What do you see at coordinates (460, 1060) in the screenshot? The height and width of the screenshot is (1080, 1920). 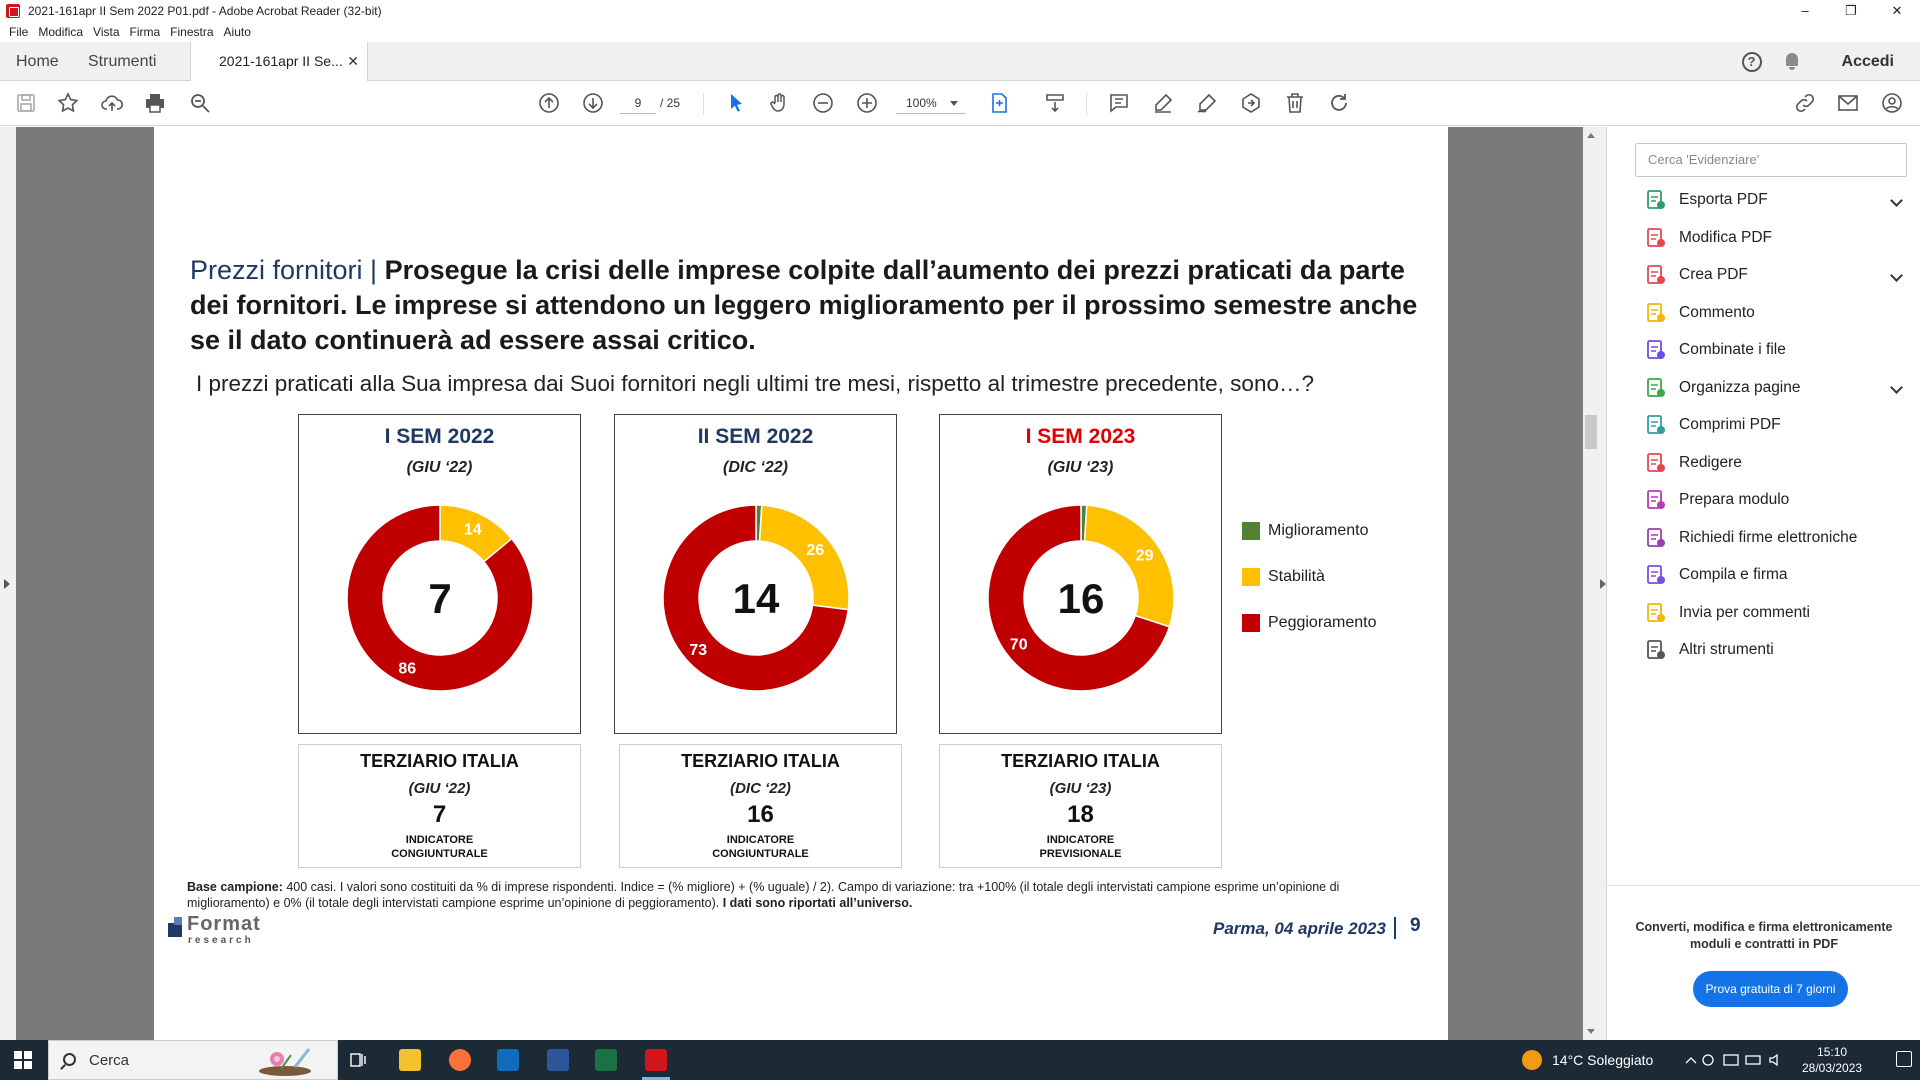 I see `firefox-icon` at bounding box center [460, 1060].